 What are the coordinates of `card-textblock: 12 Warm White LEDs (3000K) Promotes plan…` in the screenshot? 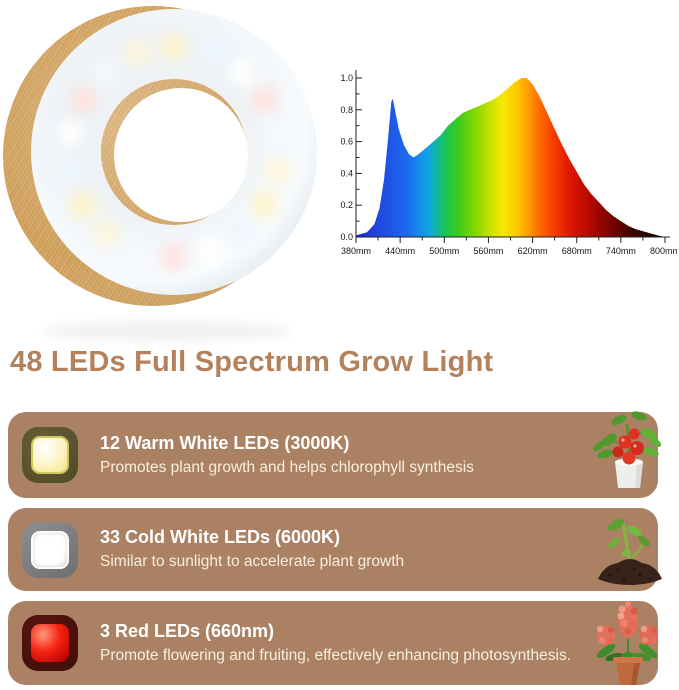 It's located at (287, 455).